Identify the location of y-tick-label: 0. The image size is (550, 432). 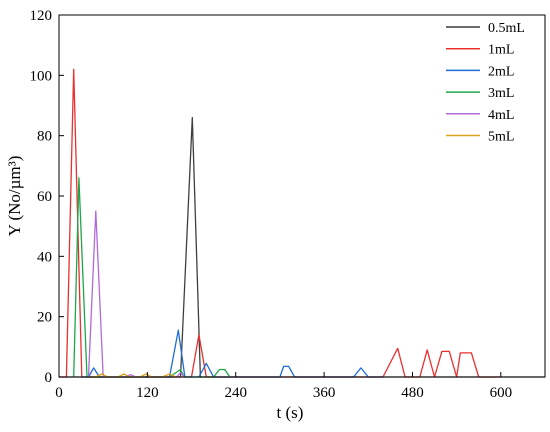
(49, 378).